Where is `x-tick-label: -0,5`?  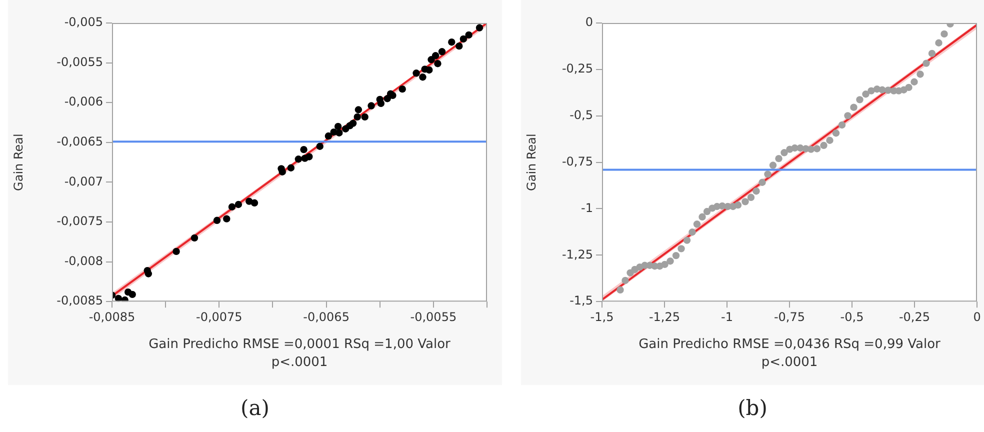
x-tick-label: -0,5 is located at coordinates (852, 317).